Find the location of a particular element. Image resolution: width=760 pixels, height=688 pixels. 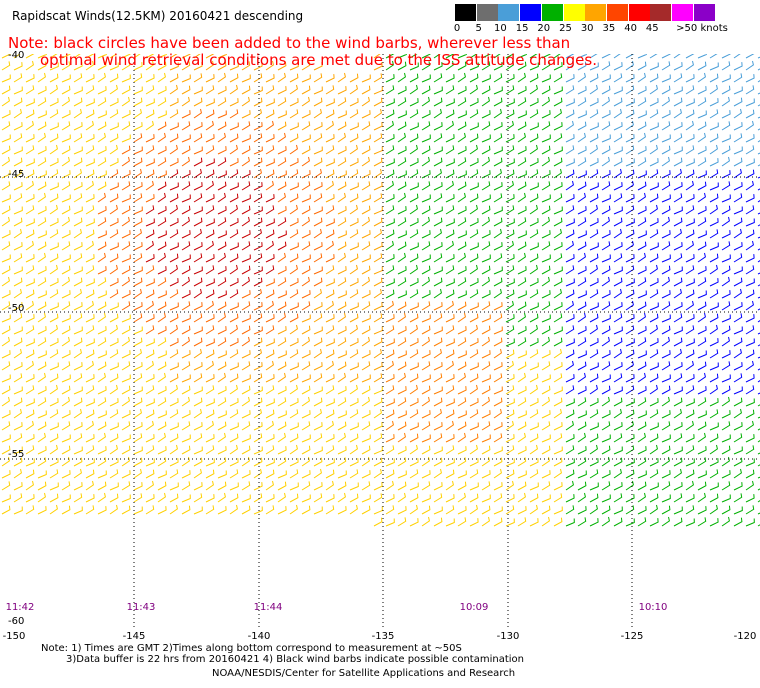

lat-label-50: -50 is located at coordinates (16, 308).